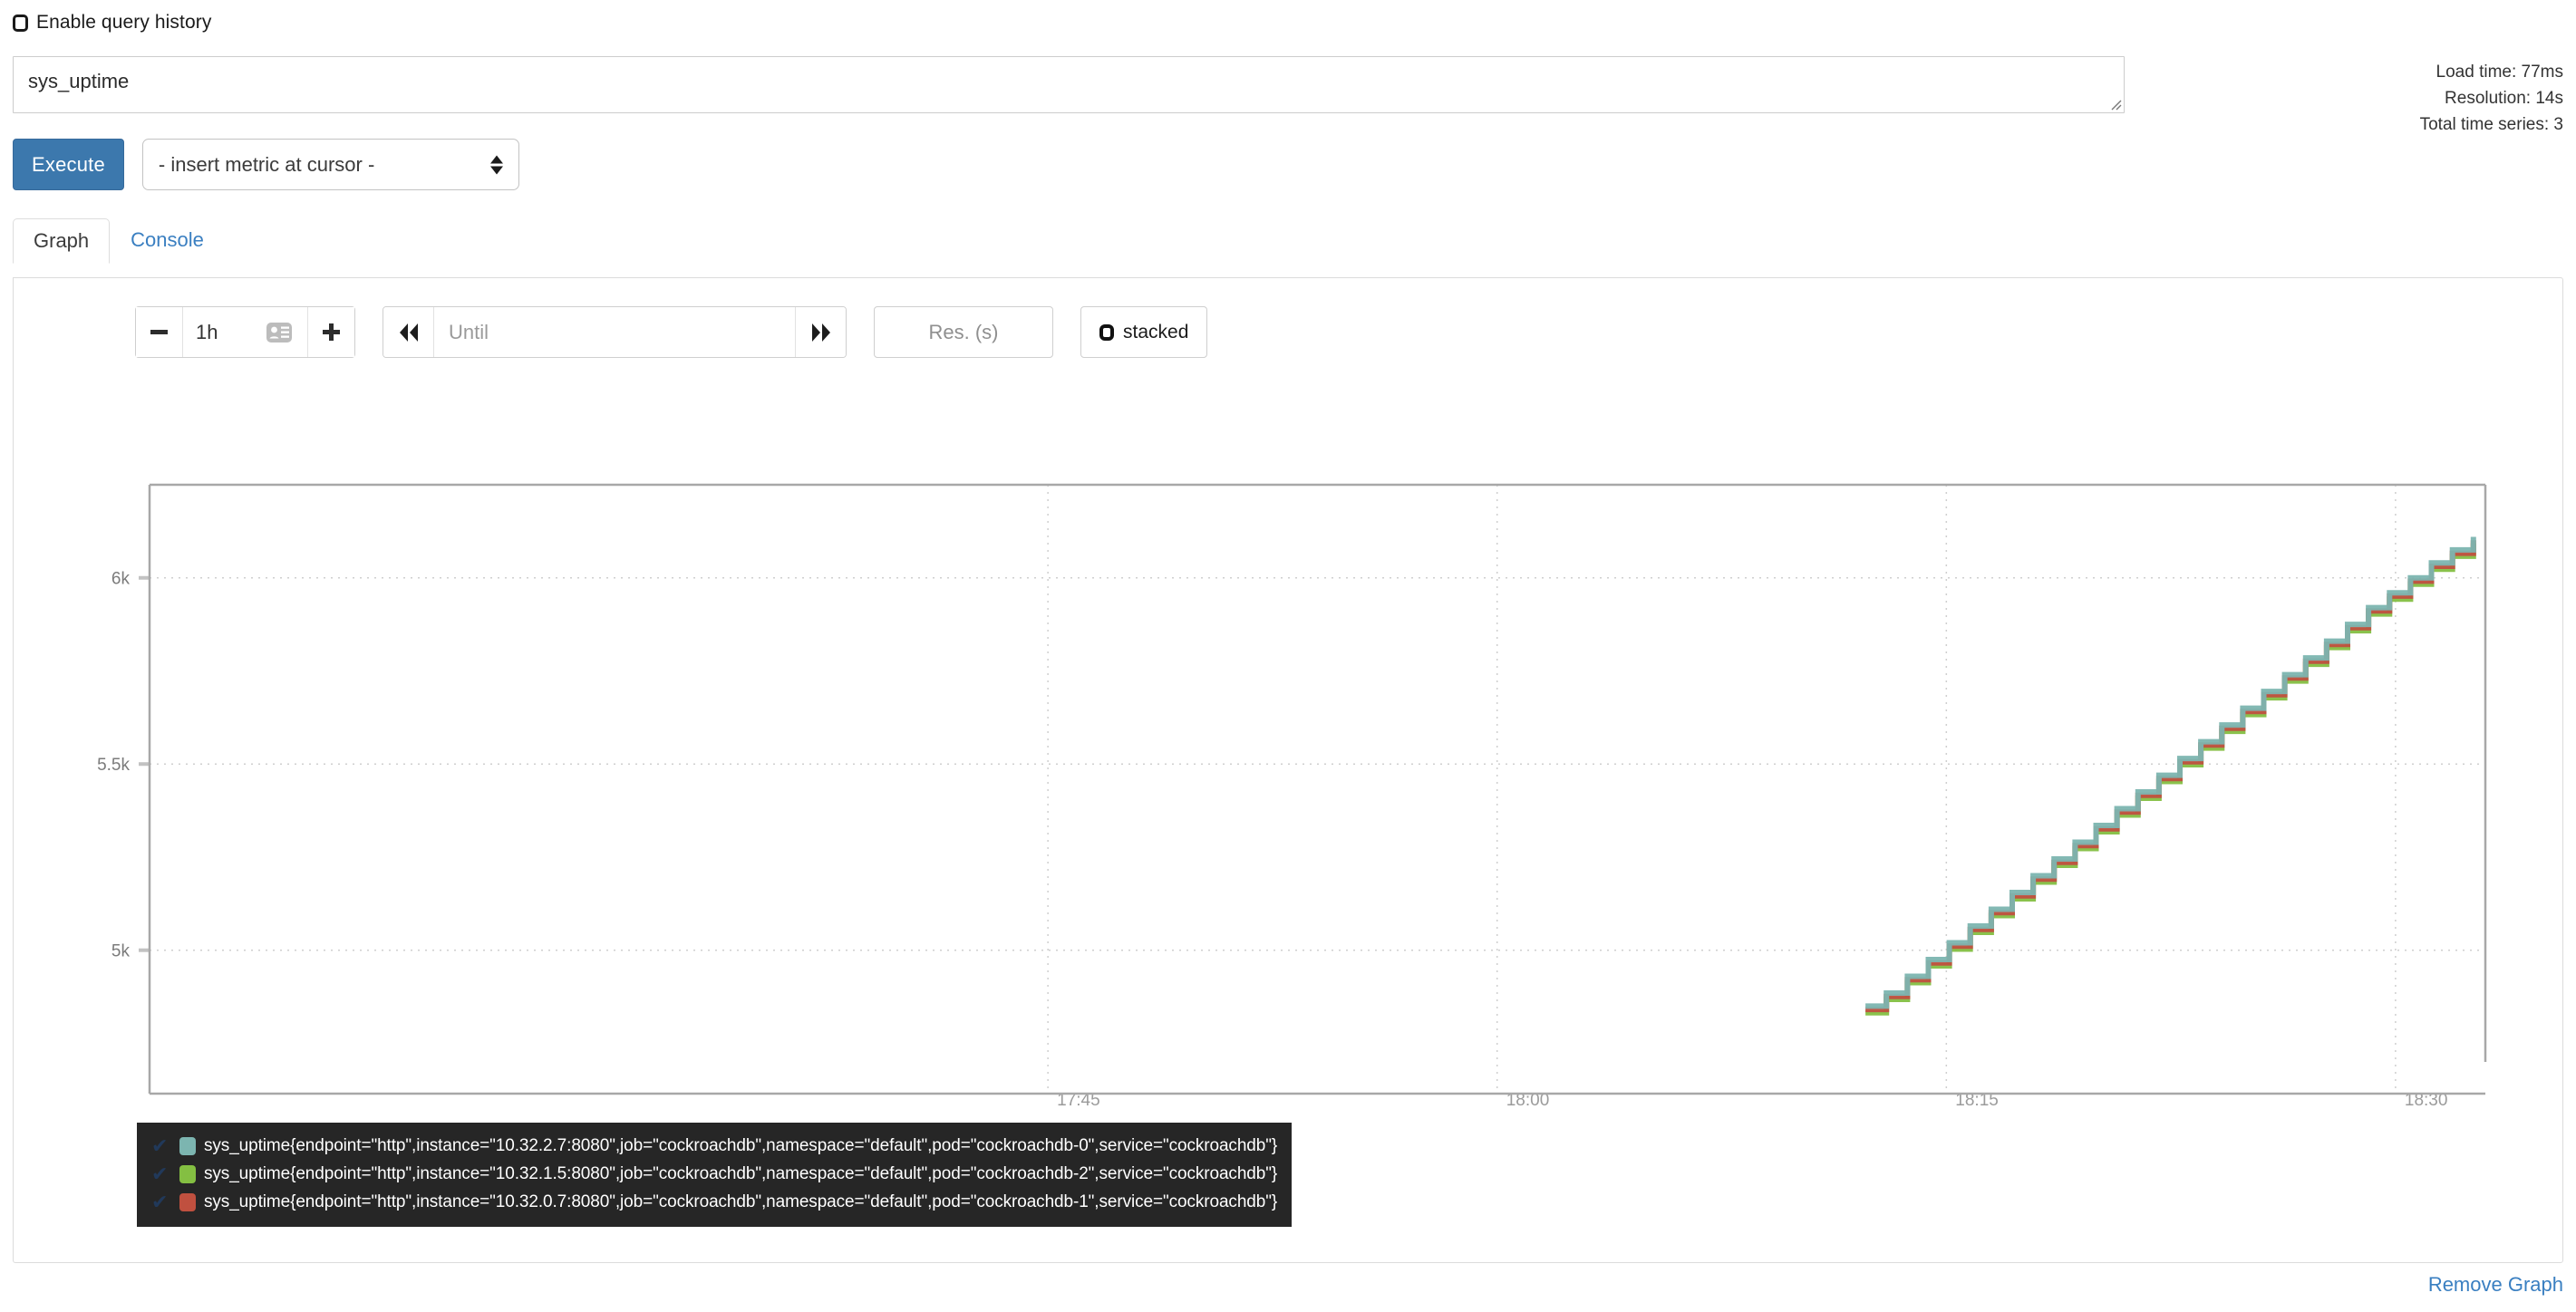 This screenshot has height=1312, width=2576. I want to click on enable-query-history-row: Enable query history, so click(112, 23).